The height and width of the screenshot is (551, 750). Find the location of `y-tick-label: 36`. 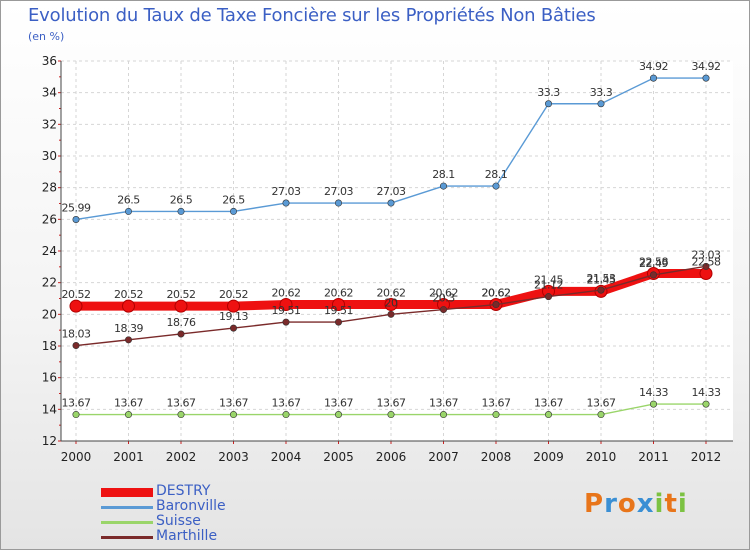

y-tick-label: 36 is located at coordinates (49, 61).